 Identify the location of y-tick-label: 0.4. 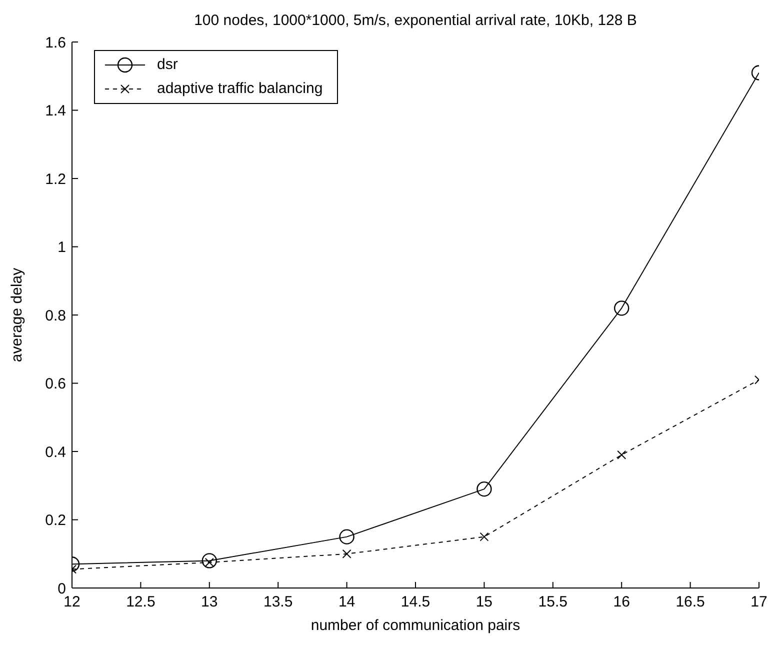
(55, 452).